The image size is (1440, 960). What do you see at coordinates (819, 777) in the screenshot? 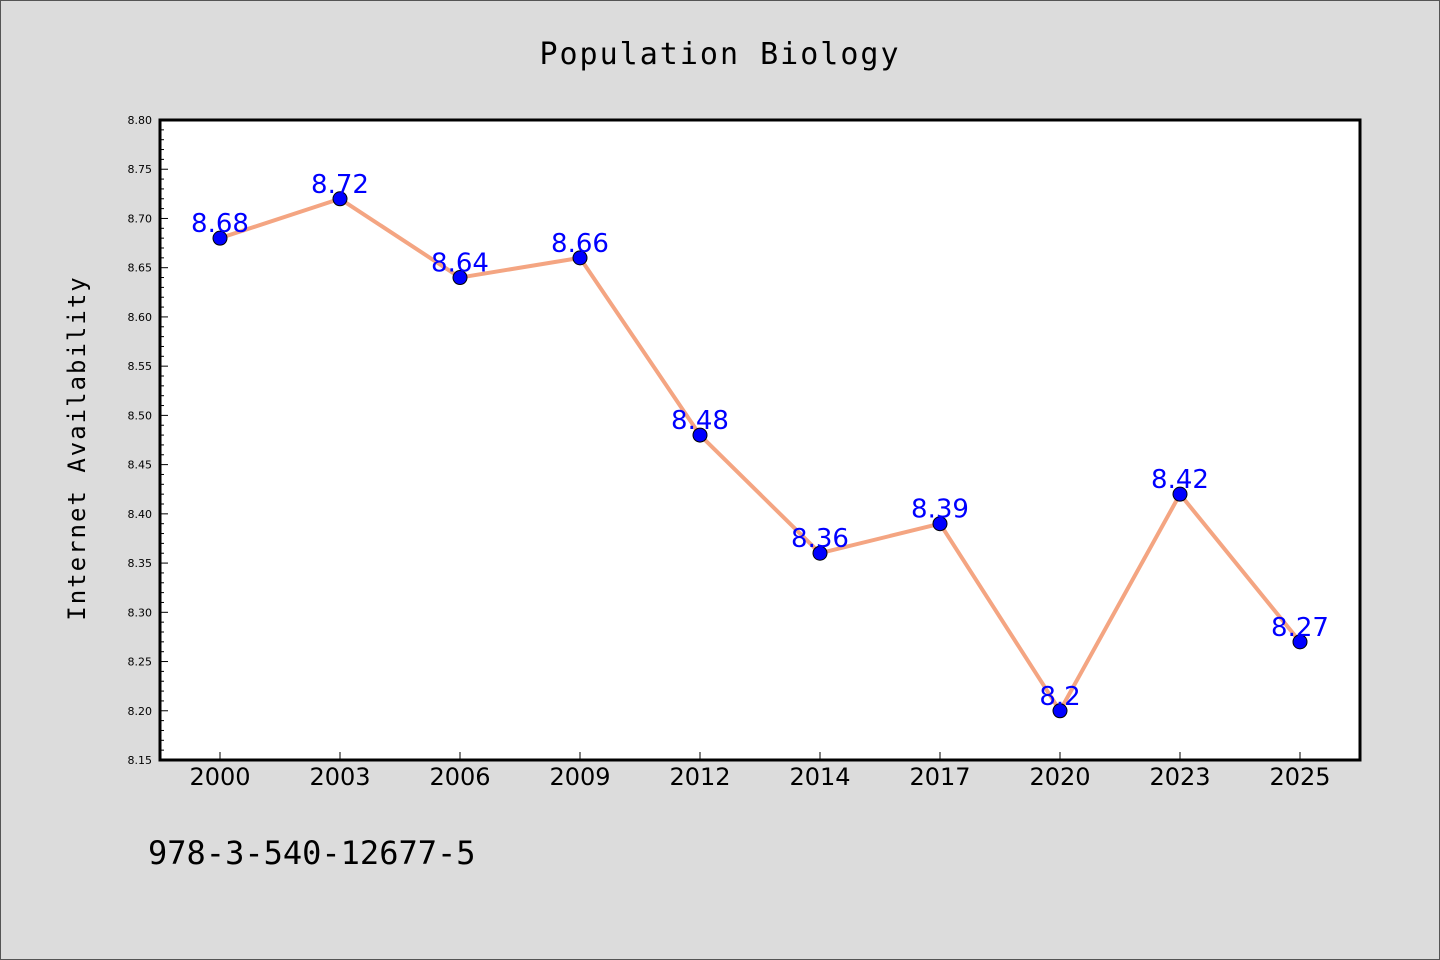
I see `x-tick-label: 2014` at bounding box center [819, 777].